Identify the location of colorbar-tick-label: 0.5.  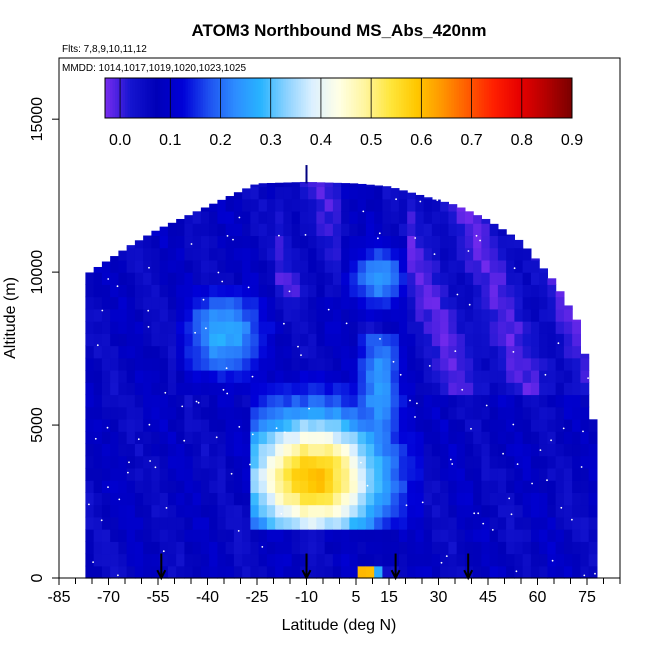
(371, 140).